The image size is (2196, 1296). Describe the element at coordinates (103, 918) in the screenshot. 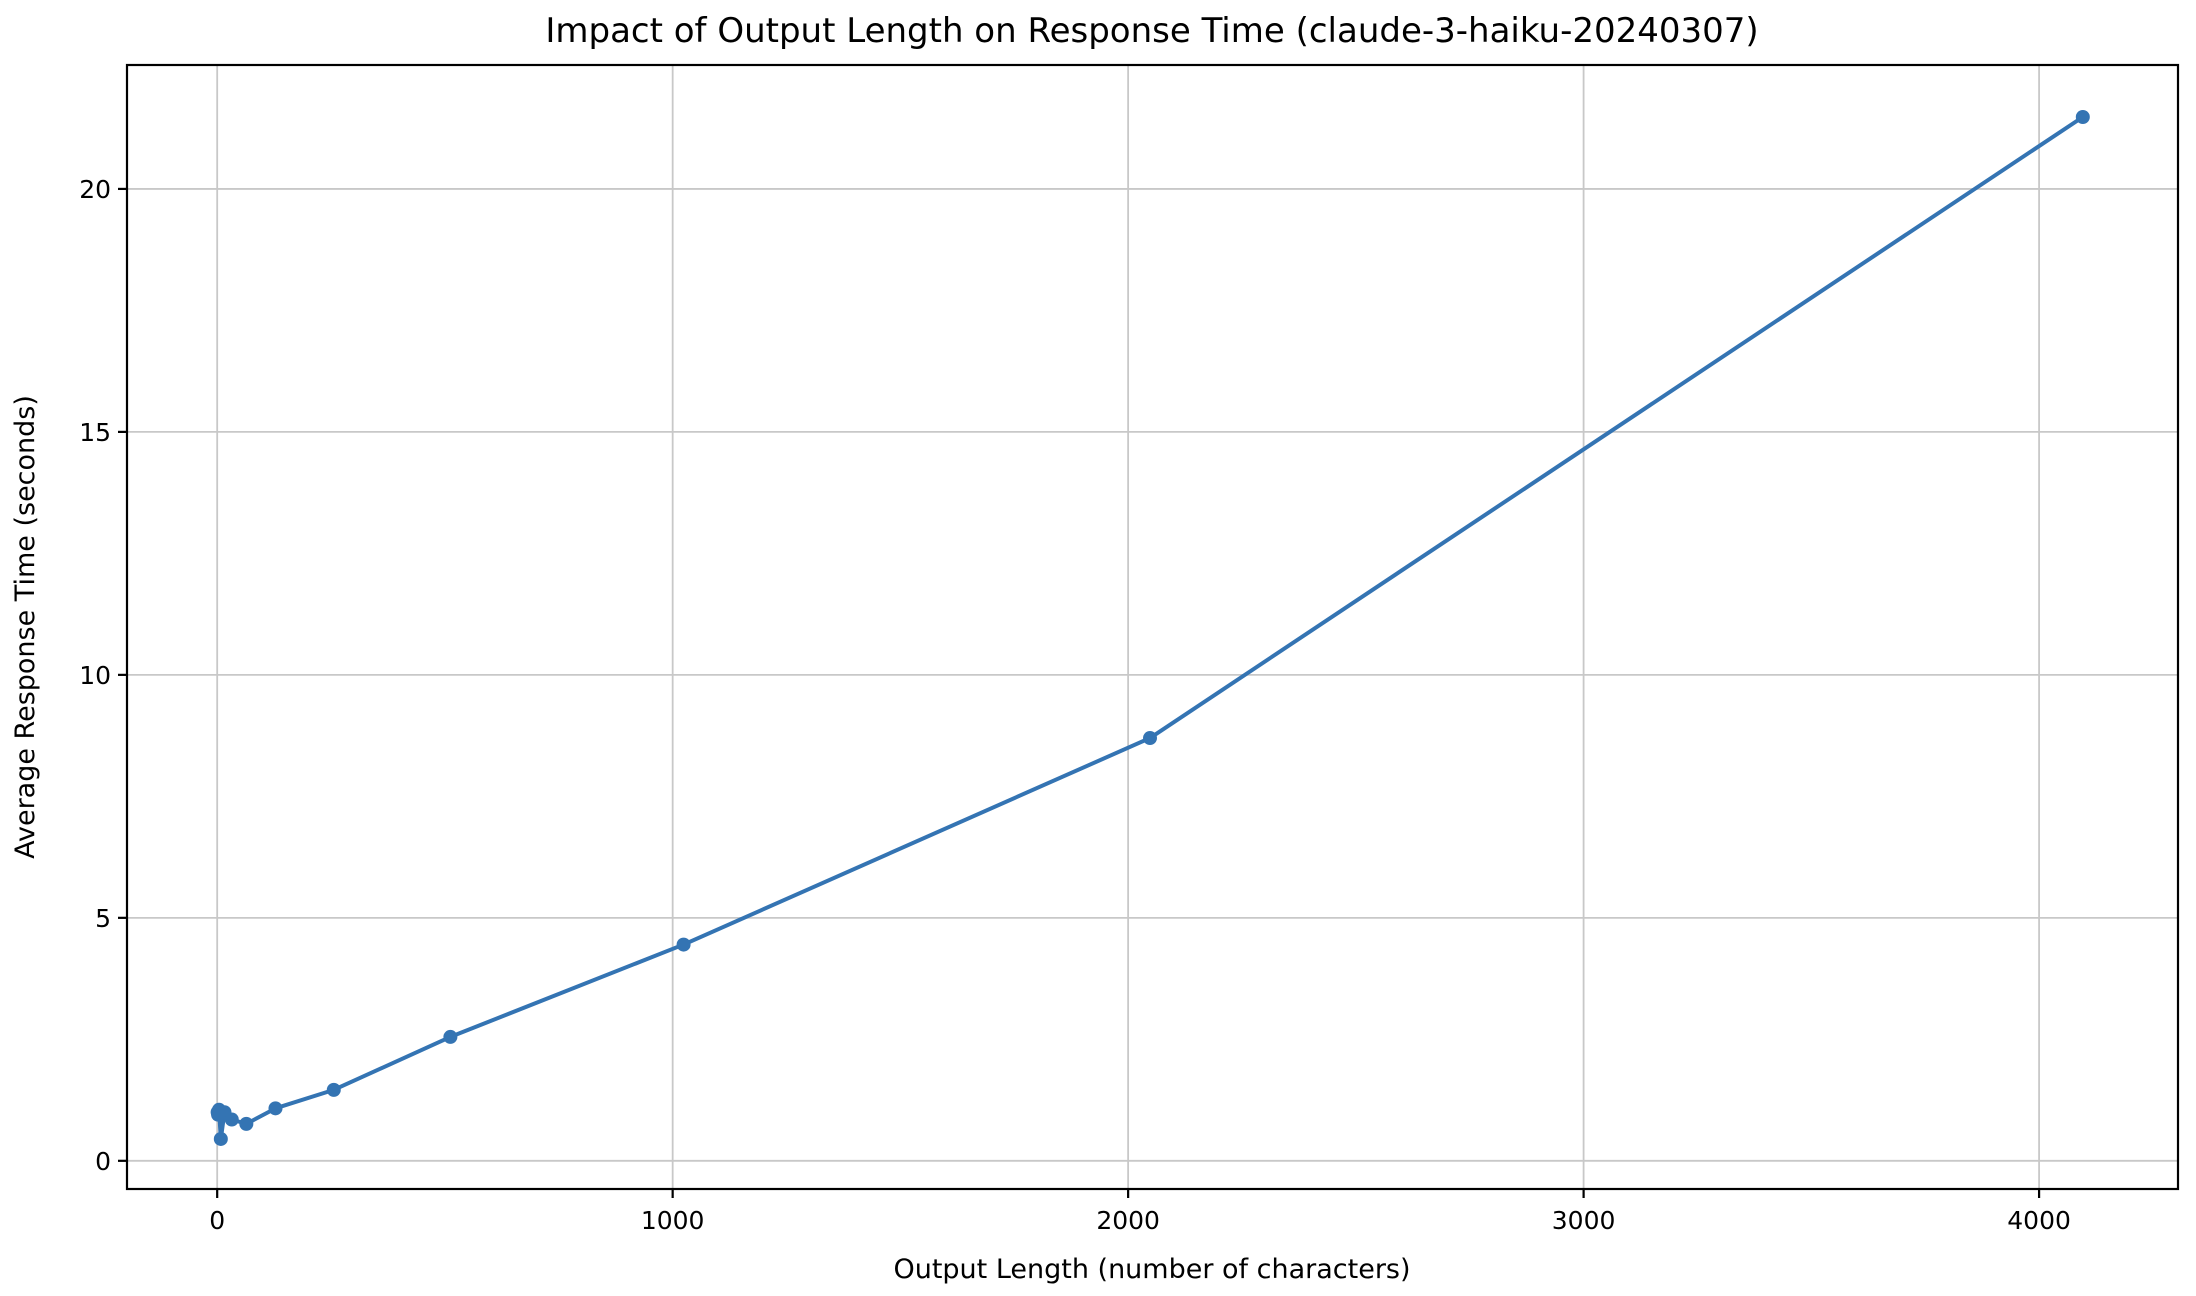

I see `y-tick-label: 5` at that location.